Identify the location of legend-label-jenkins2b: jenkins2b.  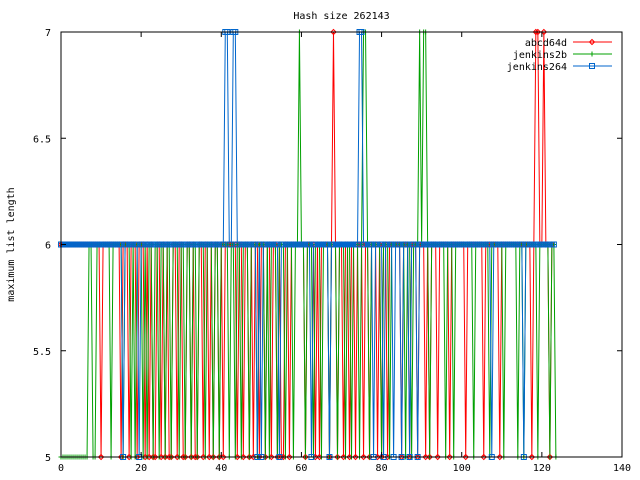
(540, 55).